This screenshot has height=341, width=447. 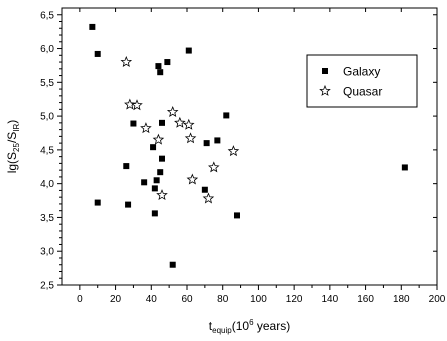 I want to click on y-tick-label: 3,0, so click(x=47, y=252).